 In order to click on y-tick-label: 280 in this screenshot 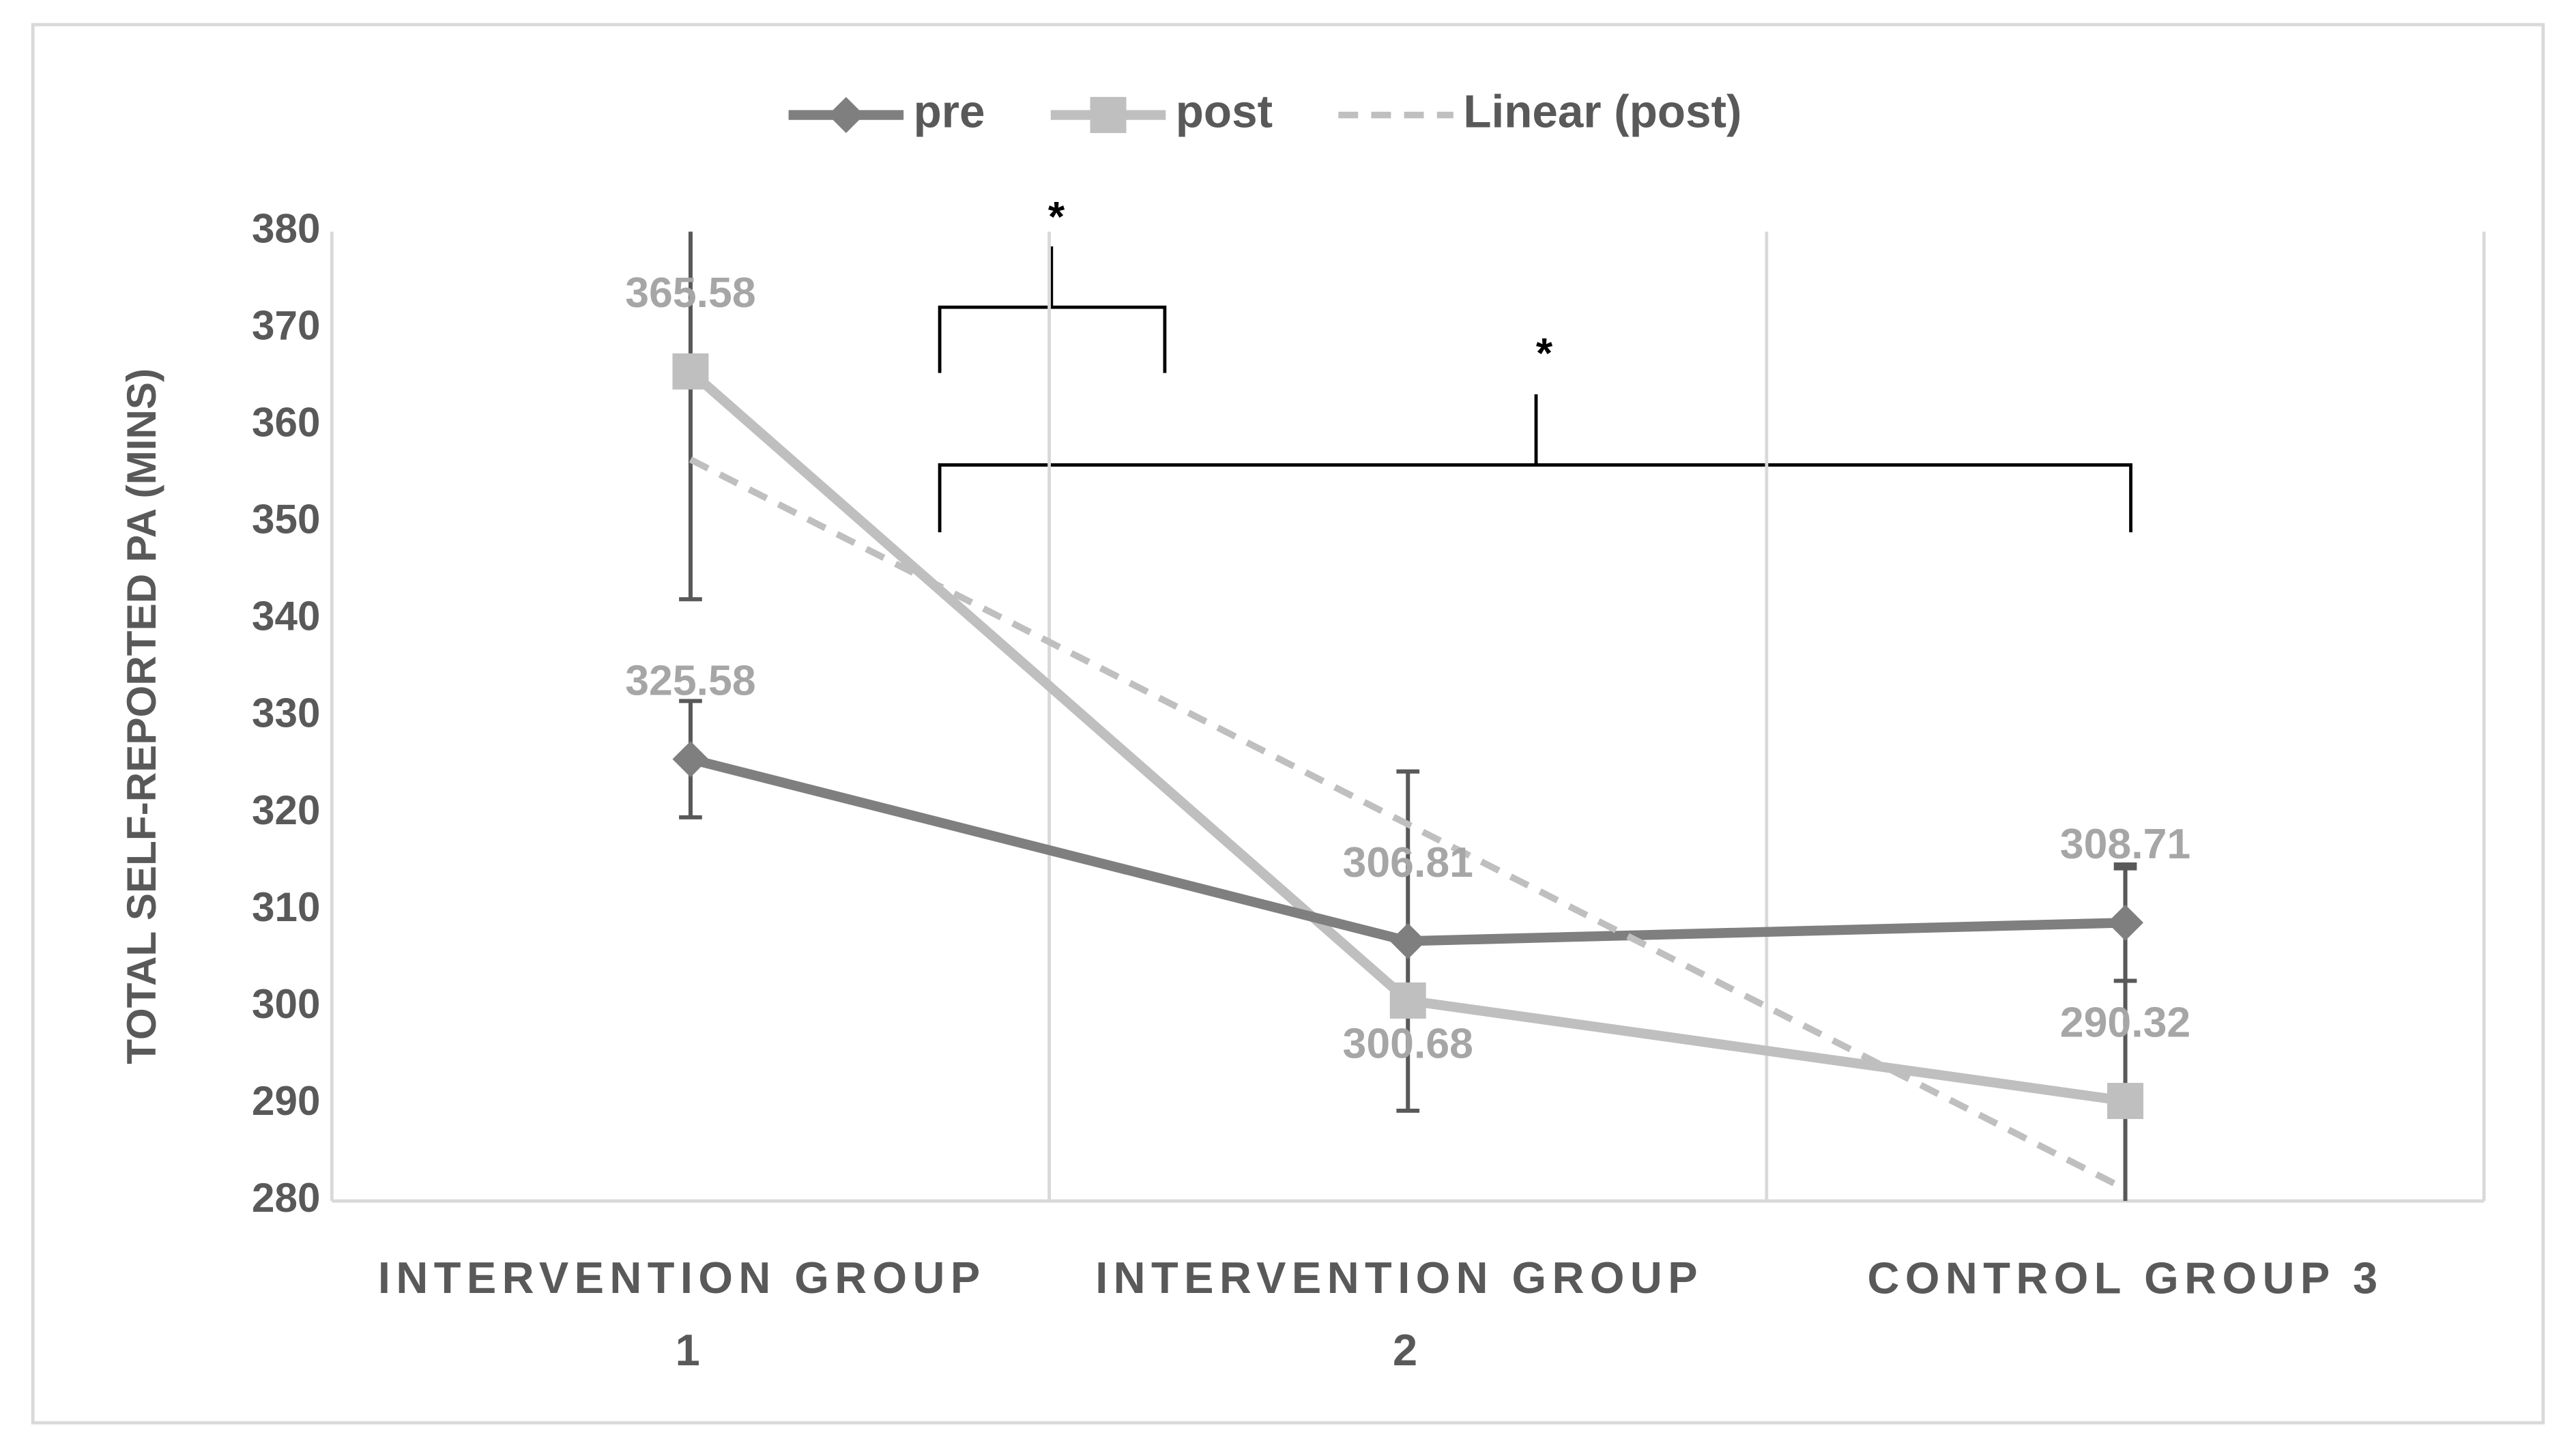, I will do `click(286, 1198)`.